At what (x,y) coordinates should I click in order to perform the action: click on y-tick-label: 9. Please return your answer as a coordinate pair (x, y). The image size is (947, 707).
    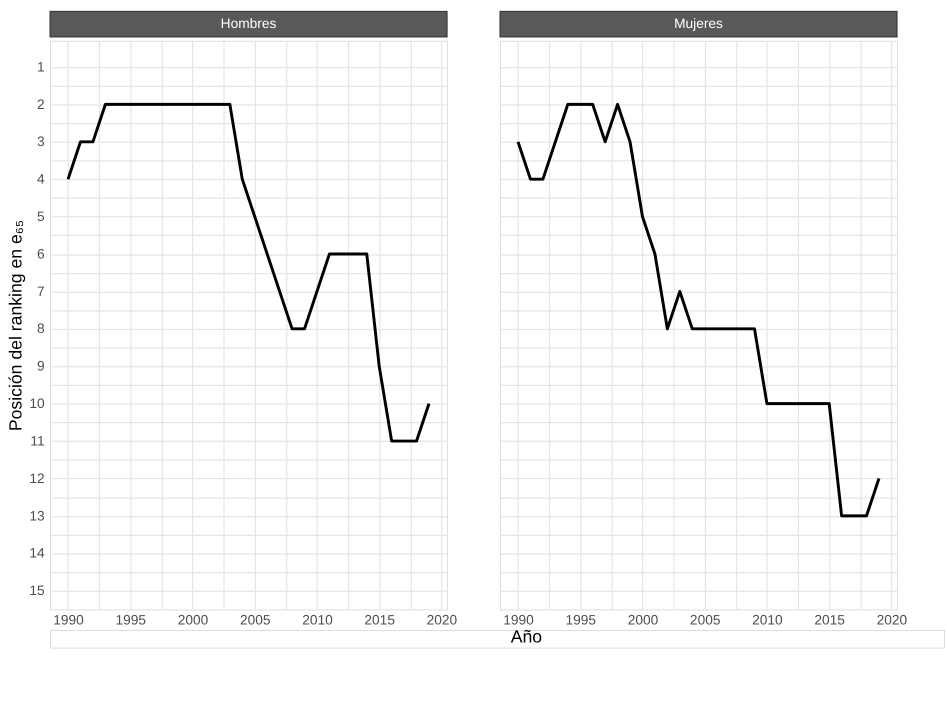
    Looking at the image, I should click on (40, 366).